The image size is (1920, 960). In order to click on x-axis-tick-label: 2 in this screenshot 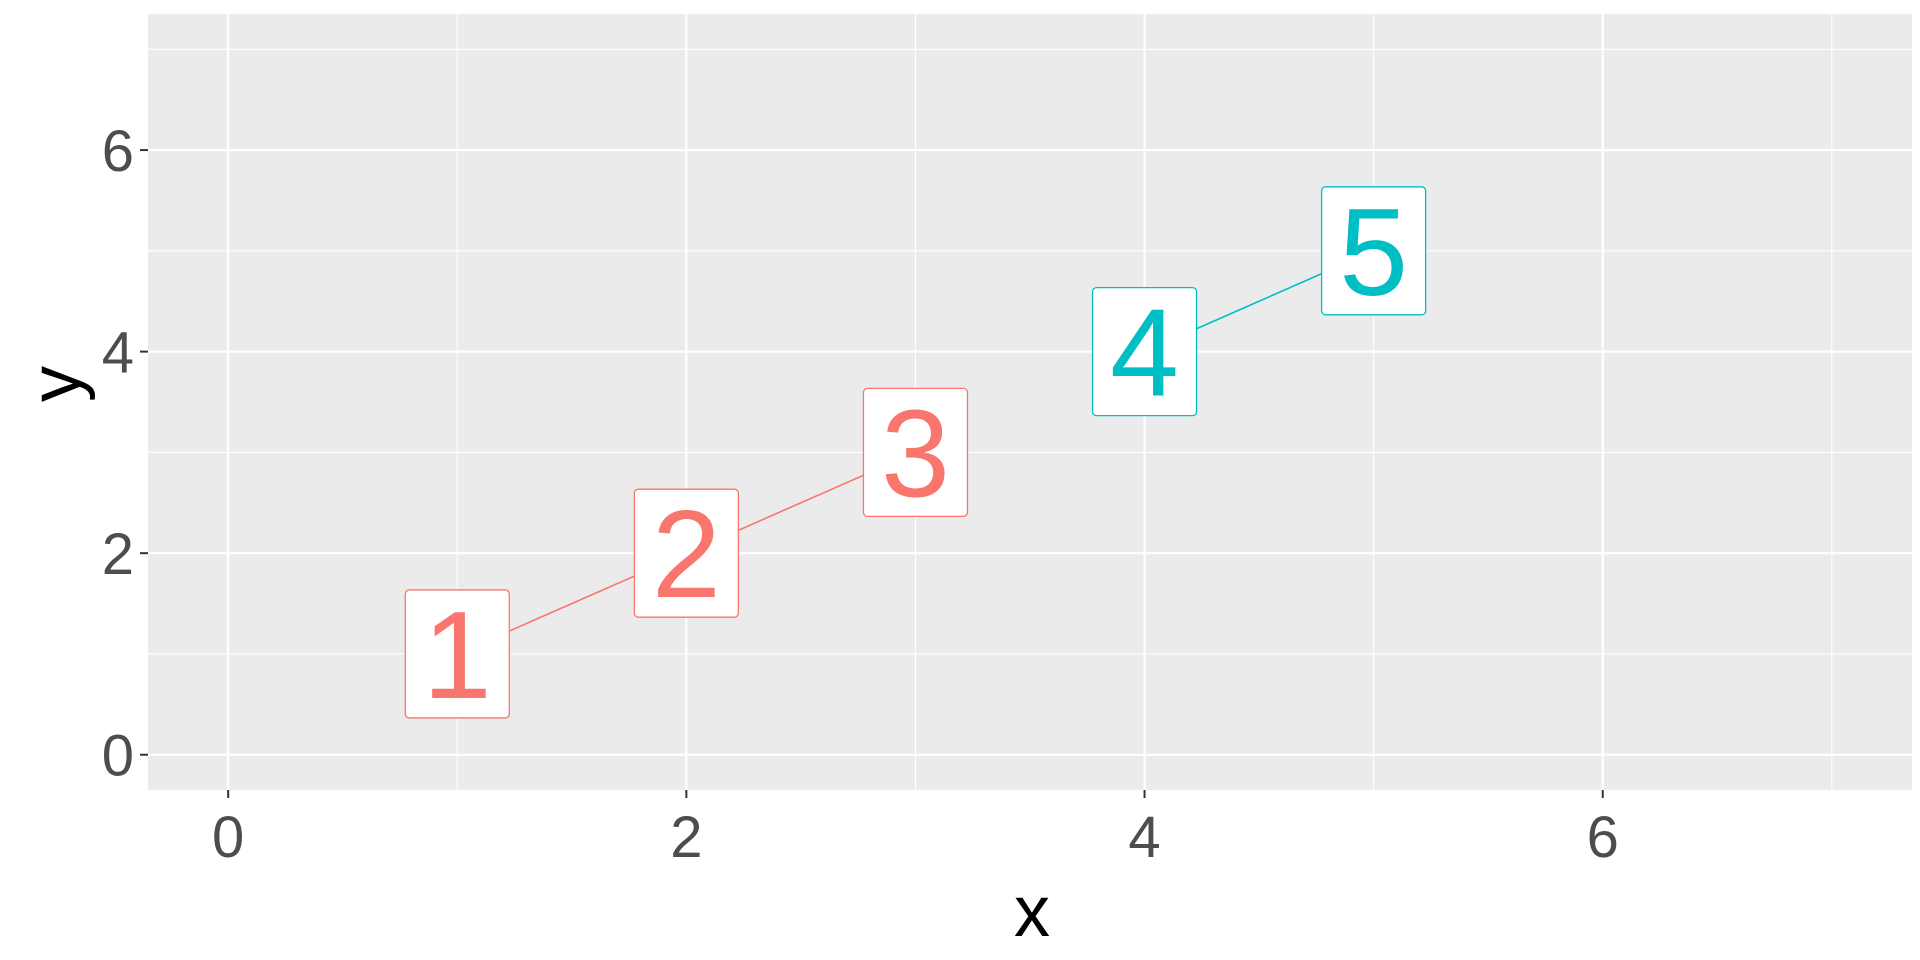, I will do `click(686, 837)`.